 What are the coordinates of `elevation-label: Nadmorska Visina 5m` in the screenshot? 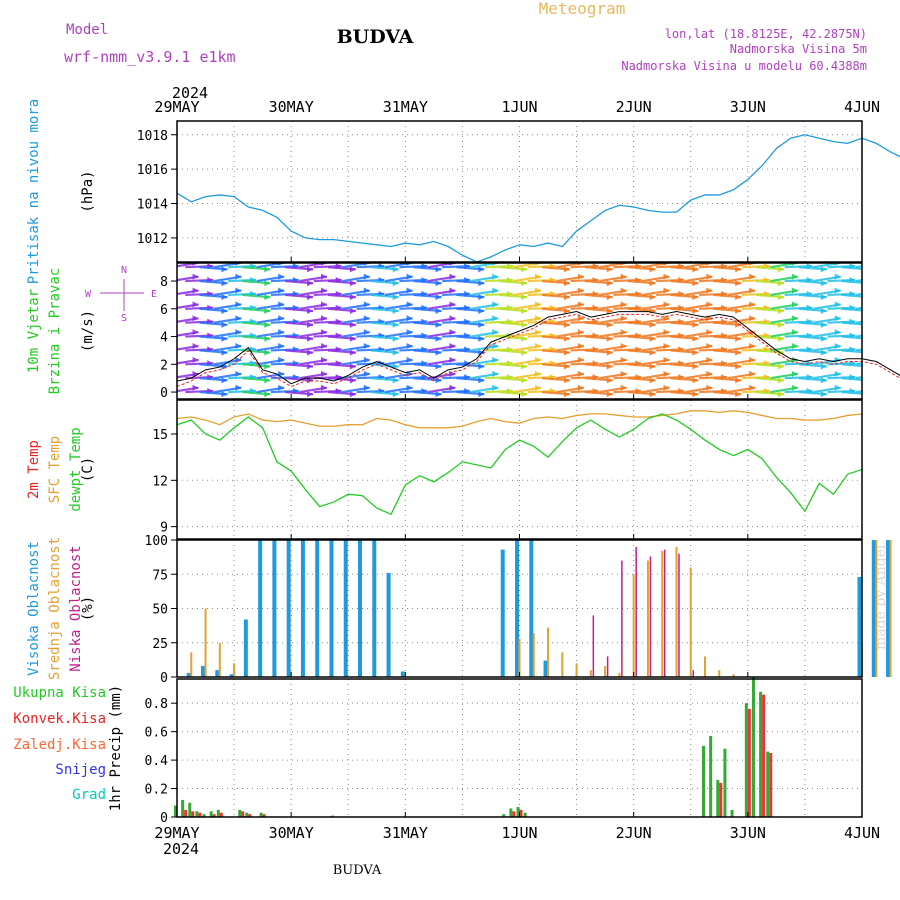 It's located at (798, 49).